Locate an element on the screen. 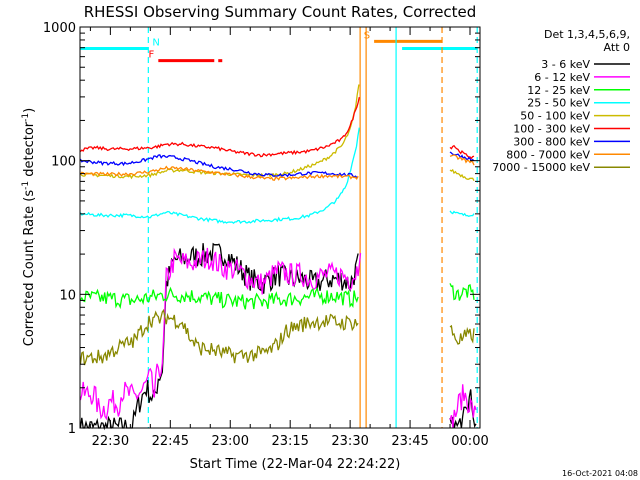 This screenshot has width=640, height=480. series-line-3-b is located at coordinates (462, 214).